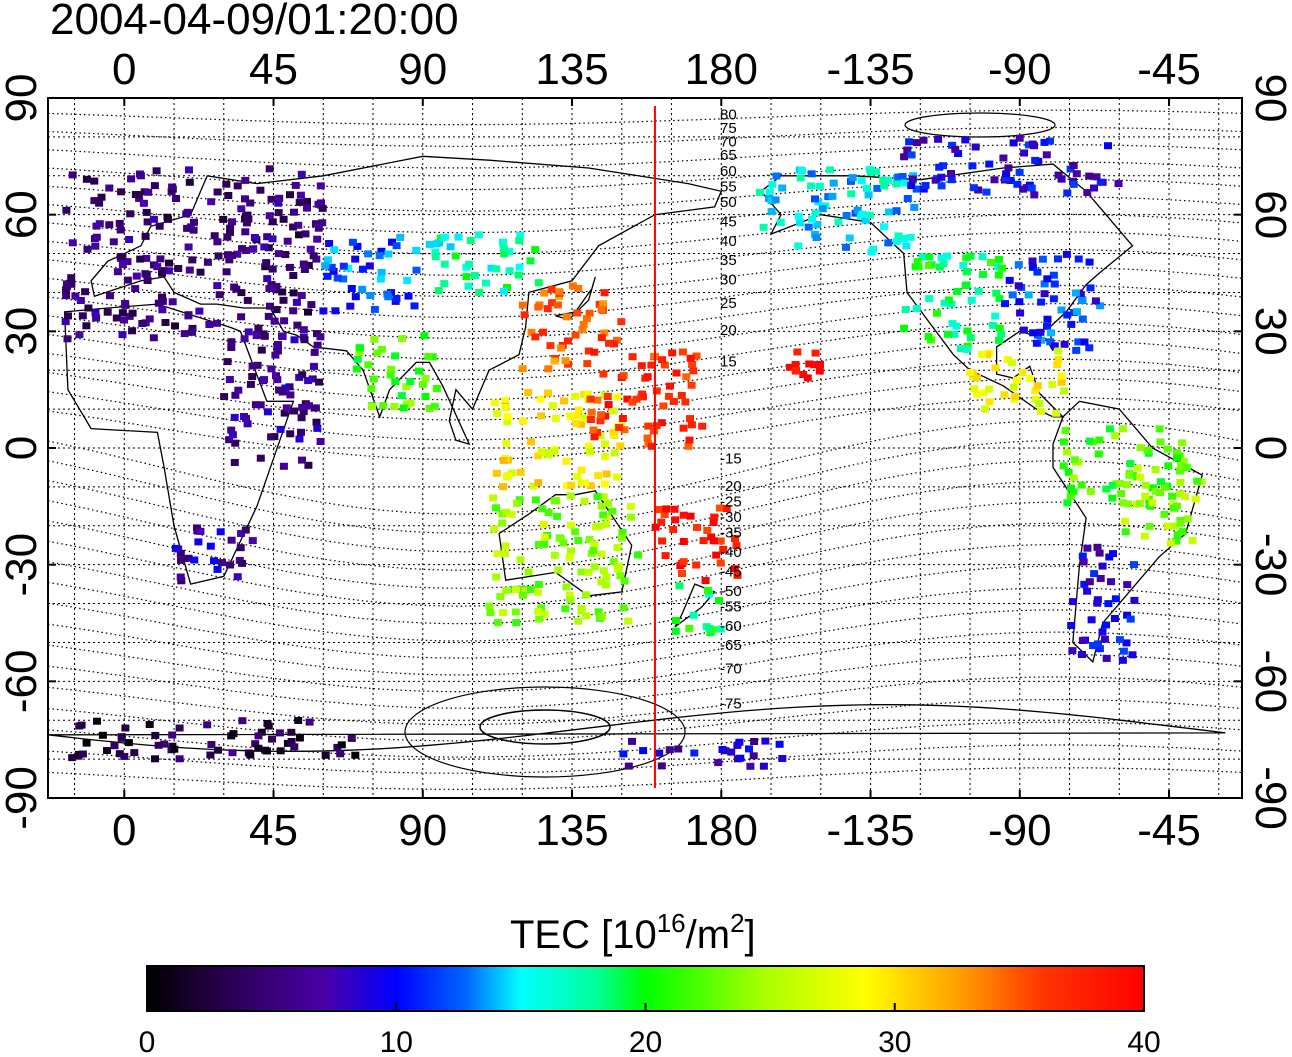 Image resolution: width=1292 pixels, height=1057 pixels. Describe the element at coordinates (23, 98) in the screenshot. I see `lat-tick-label-left: 90` at that location.